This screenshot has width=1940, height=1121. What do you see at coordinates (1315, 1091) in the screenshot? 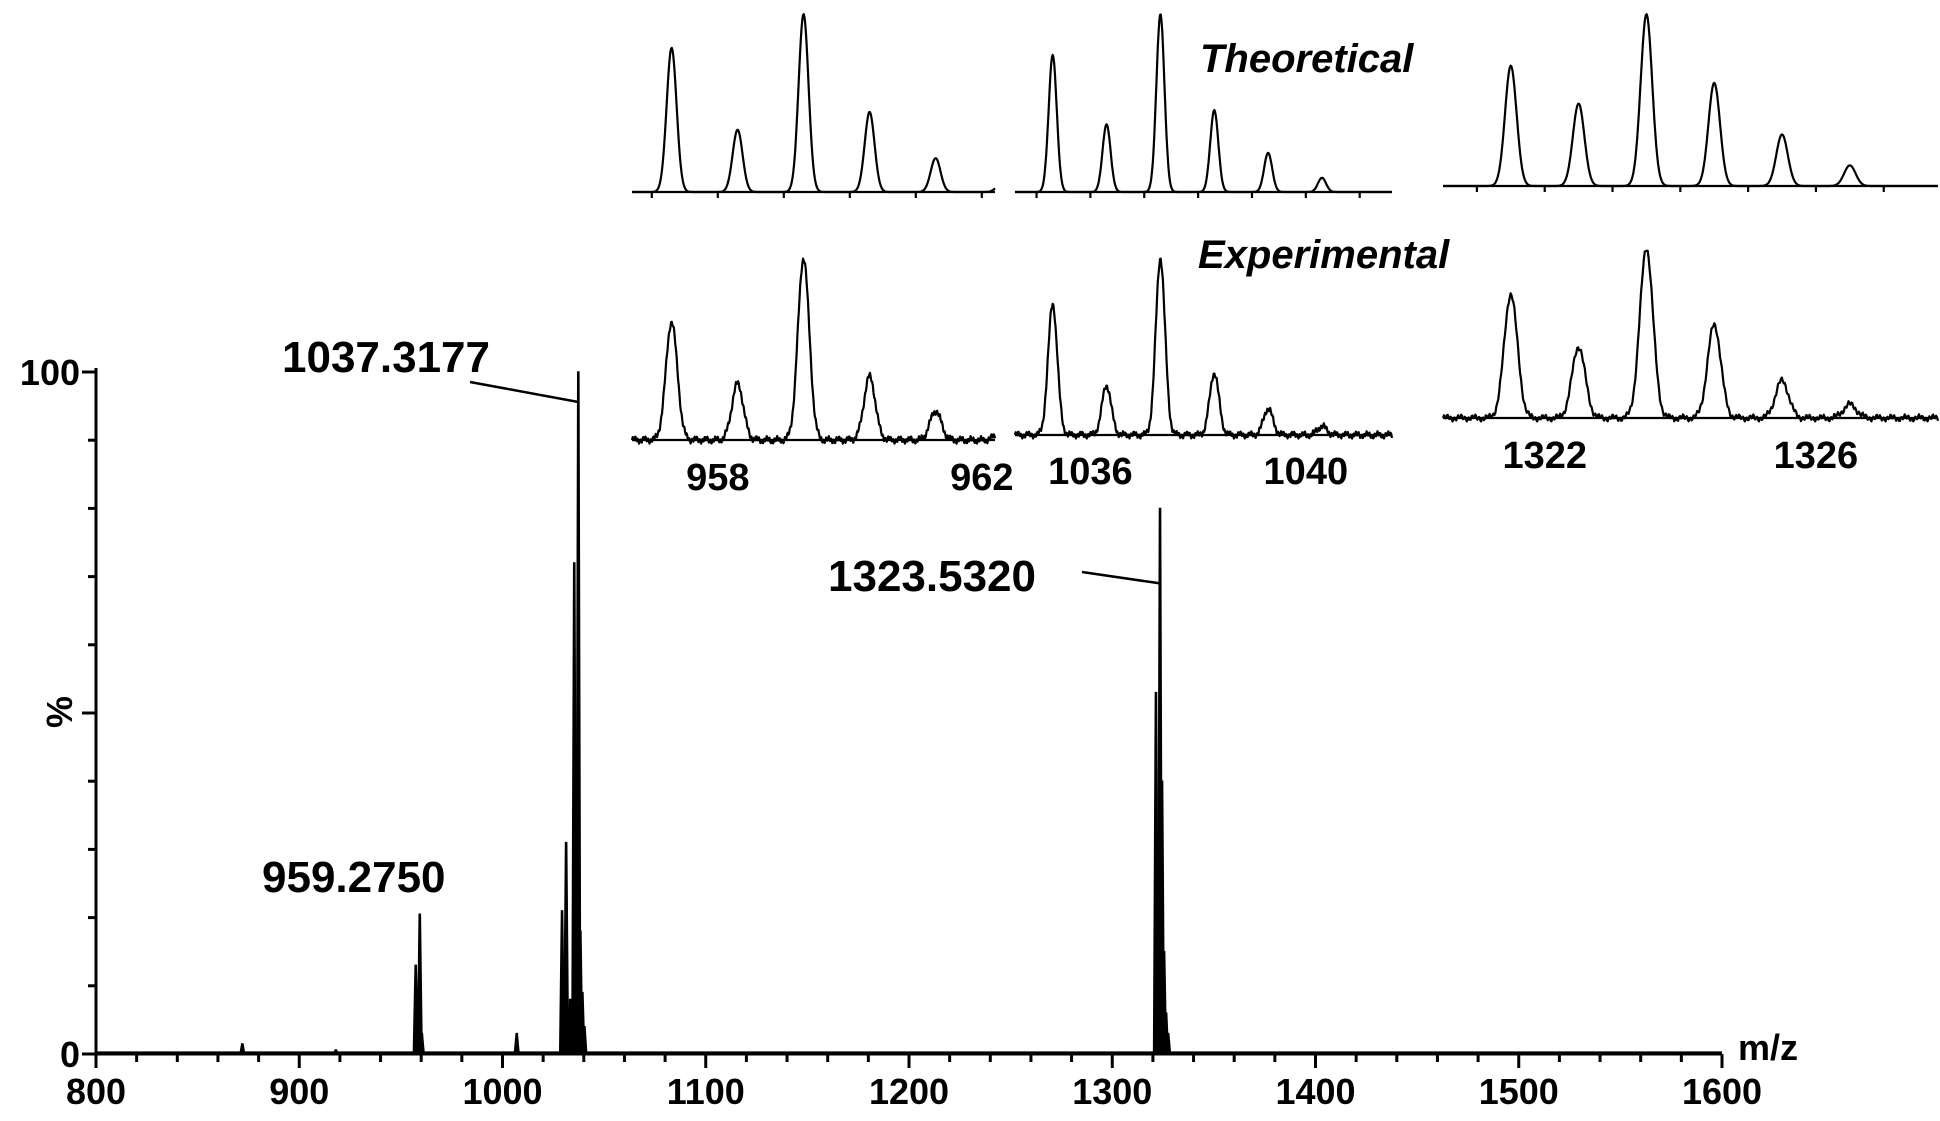
I see `x-tick-label: 1400` at bounding box center [1315, 1091].